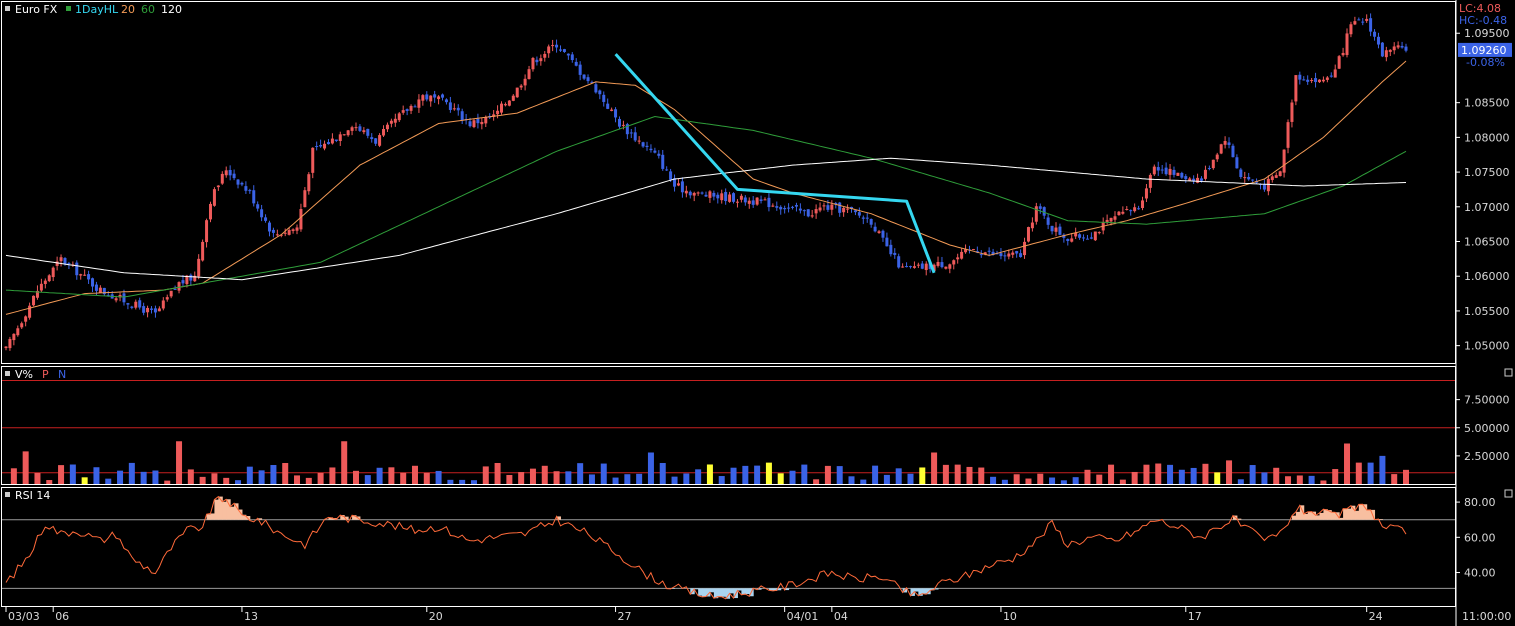 The width and height of the screenshot is (1515, 626). I want to click on volume-menu-icon, so click(7, 373).